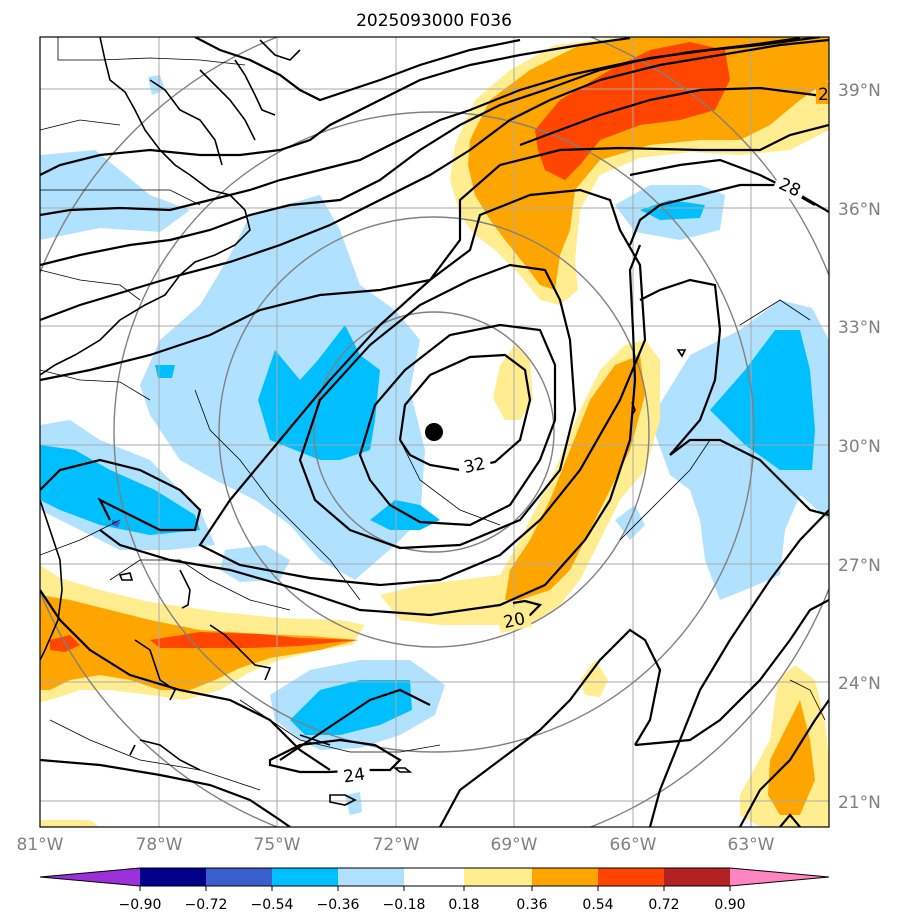 The image size is (900, 924). Describe the element at coordinates (859, 566) in the screenshot. I see `lat-label-27: 27°N` at that location.